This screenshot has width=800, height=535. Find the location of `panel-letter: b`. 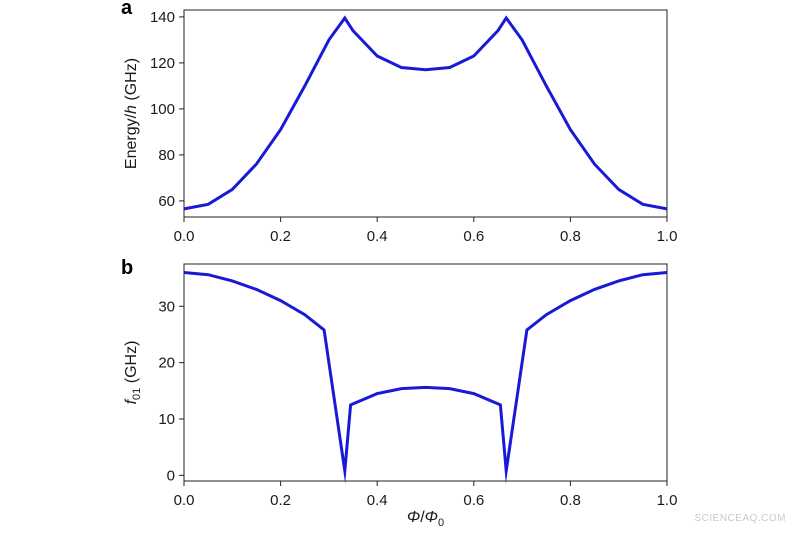

panel-letter: b is located at coordinates (127, 268).